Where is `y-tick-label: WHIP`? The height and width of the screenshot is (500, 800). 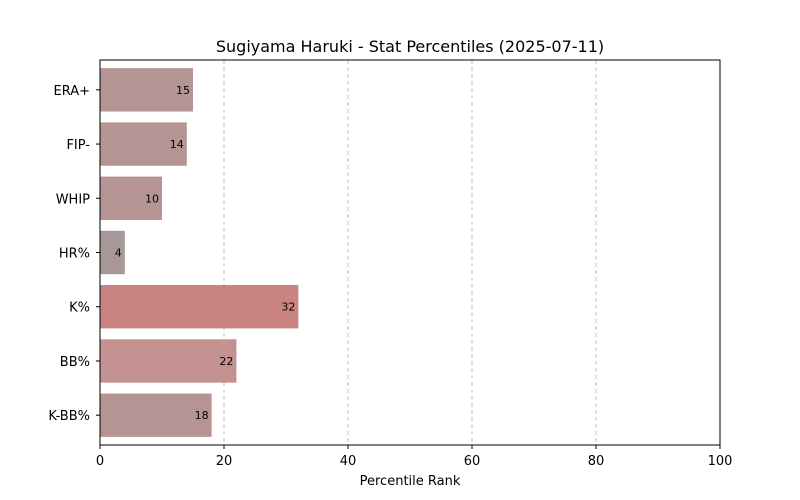
y-tick-label: WHIP is located at coordinates (73, 199).